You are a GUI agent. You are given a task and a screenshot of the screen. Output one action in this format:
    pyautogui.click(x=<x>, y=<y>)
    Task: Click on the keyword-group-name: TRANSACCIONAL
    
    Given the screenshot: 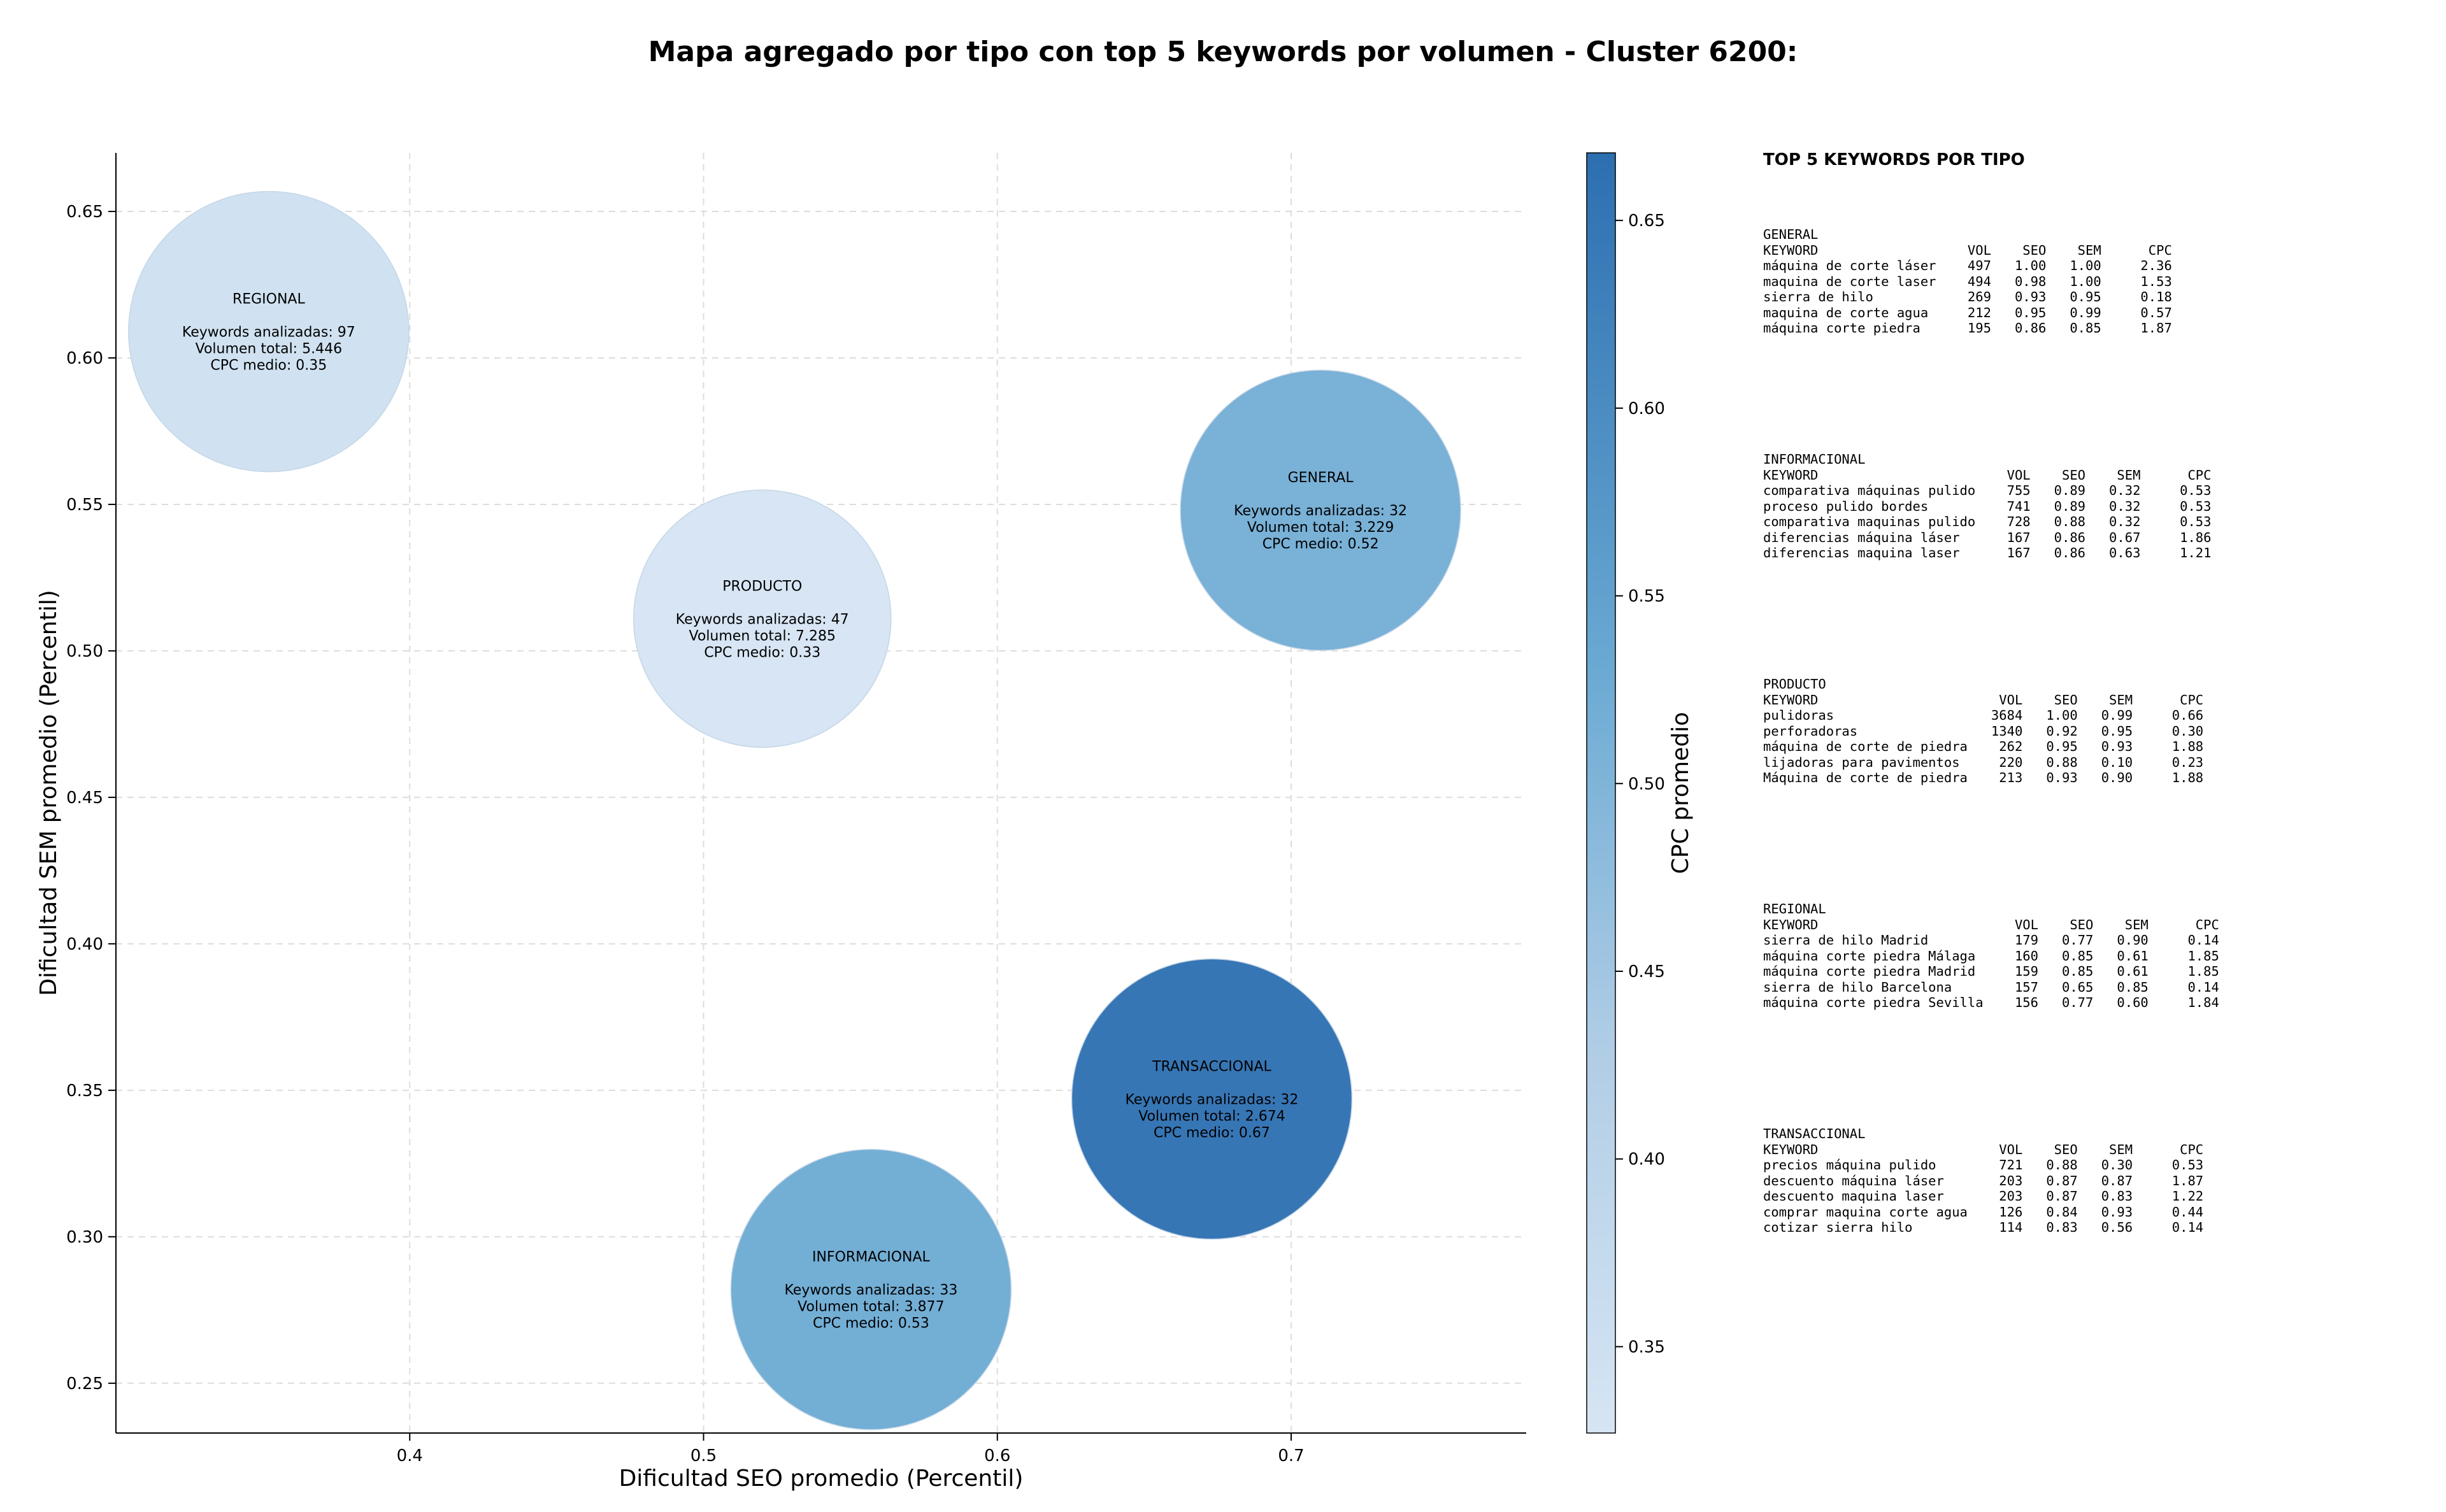 What is the action you would take?
    pyautogui.click(x=1814, y=1133)
    